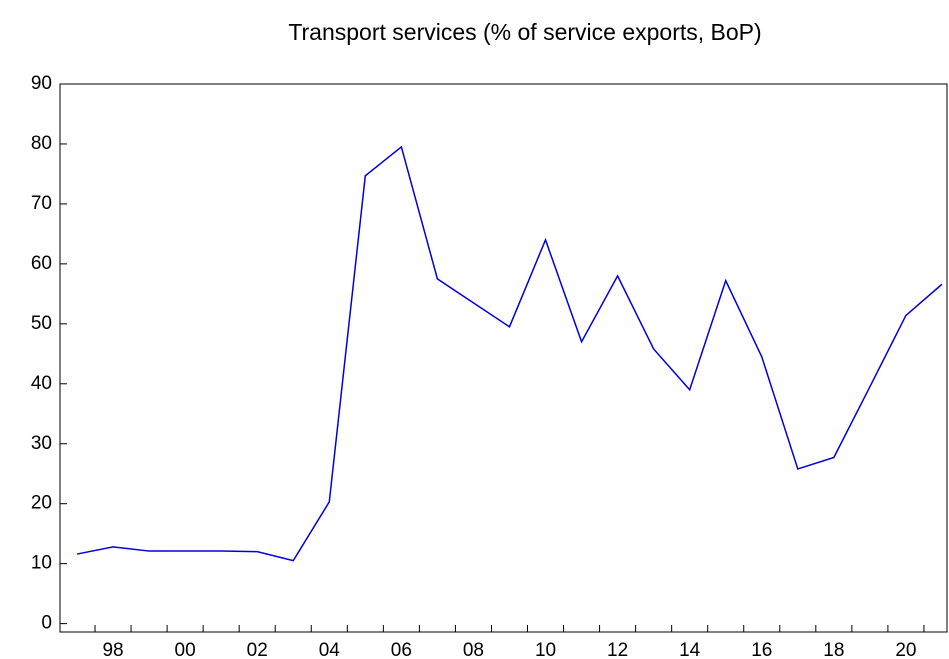  What do you see at coordinates (833, 649) in the screenshot?
I see `x-tick-label: 18` at bounding box center [833, 649].